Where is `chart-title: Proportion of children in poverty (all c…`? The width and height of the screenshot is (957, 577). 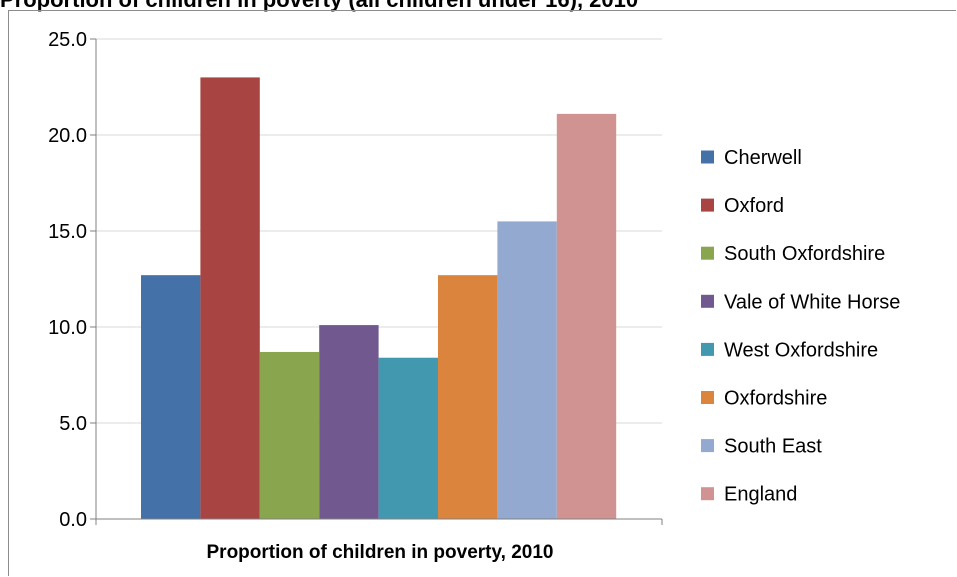 chart-title: Proportion of children in poverty (all c… is located at coordinates (319, 6).